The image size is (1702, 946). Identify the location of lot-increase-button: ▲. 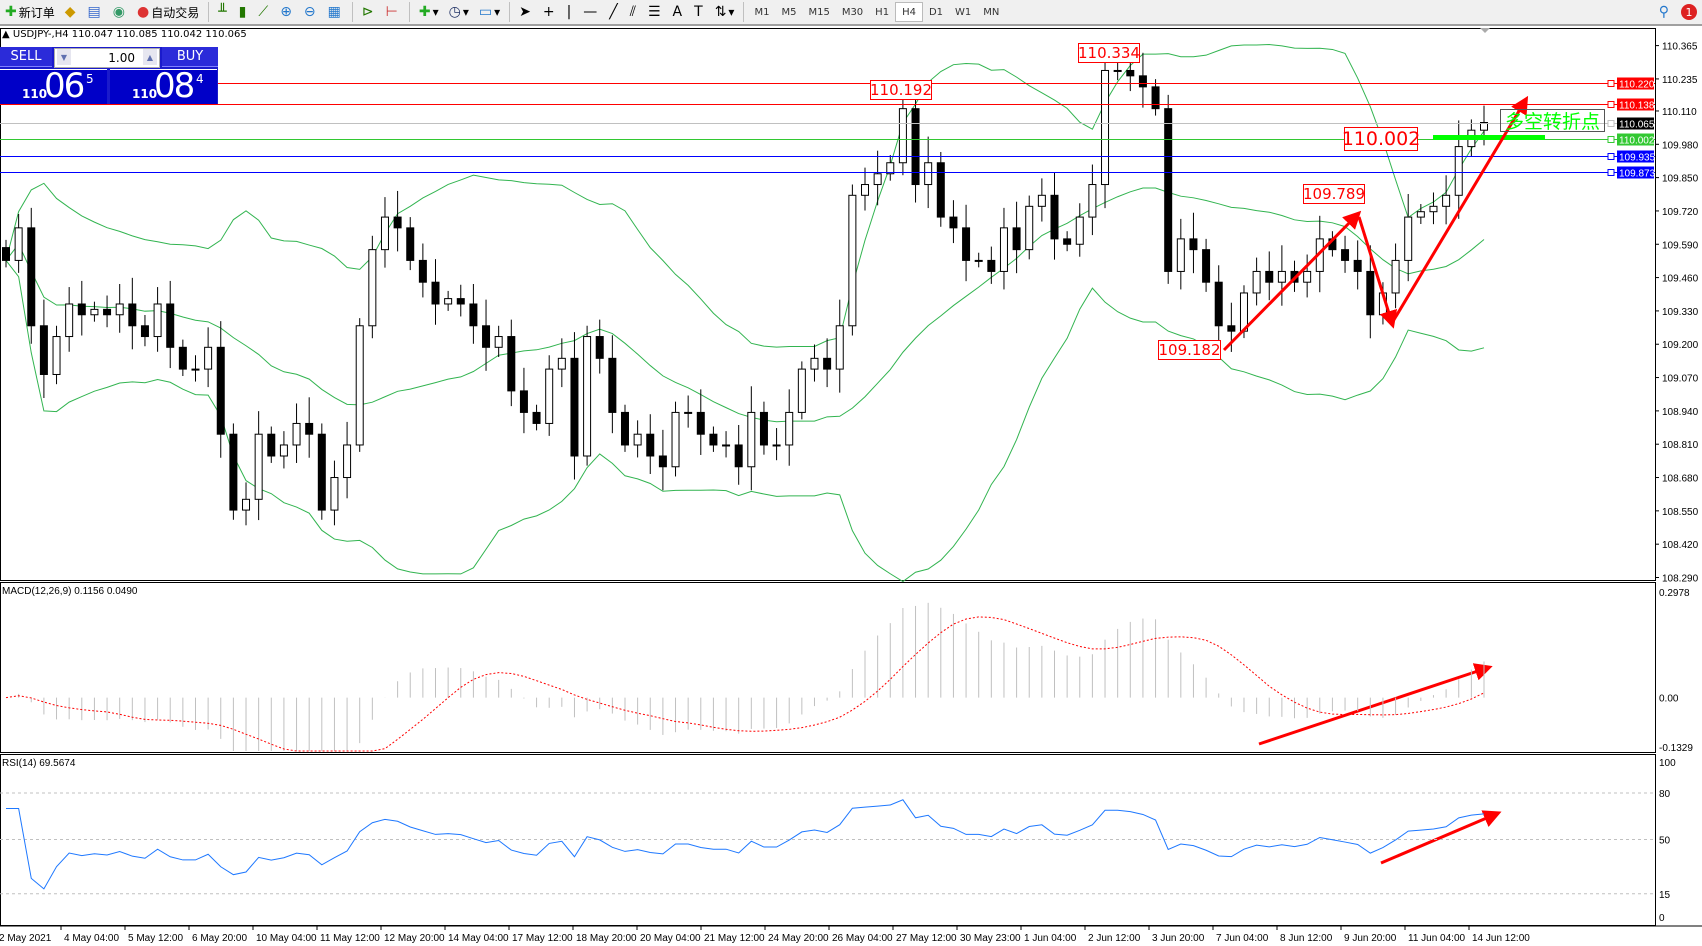
(150, 57).